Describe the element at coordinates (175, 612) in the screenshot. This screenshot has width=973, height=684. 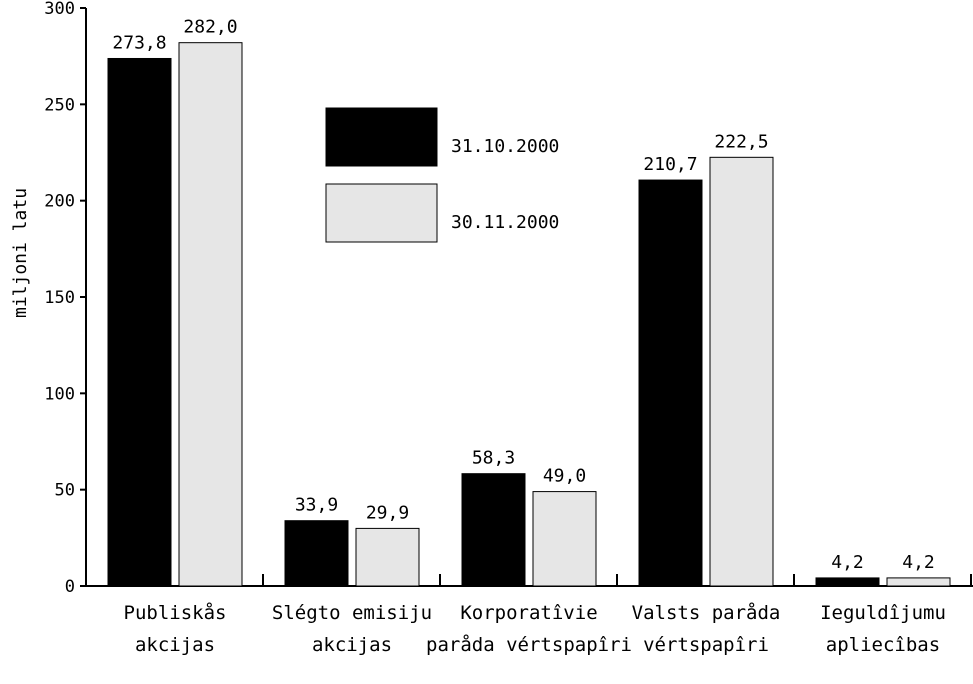
I see `category-label: Publiskås` at that location.